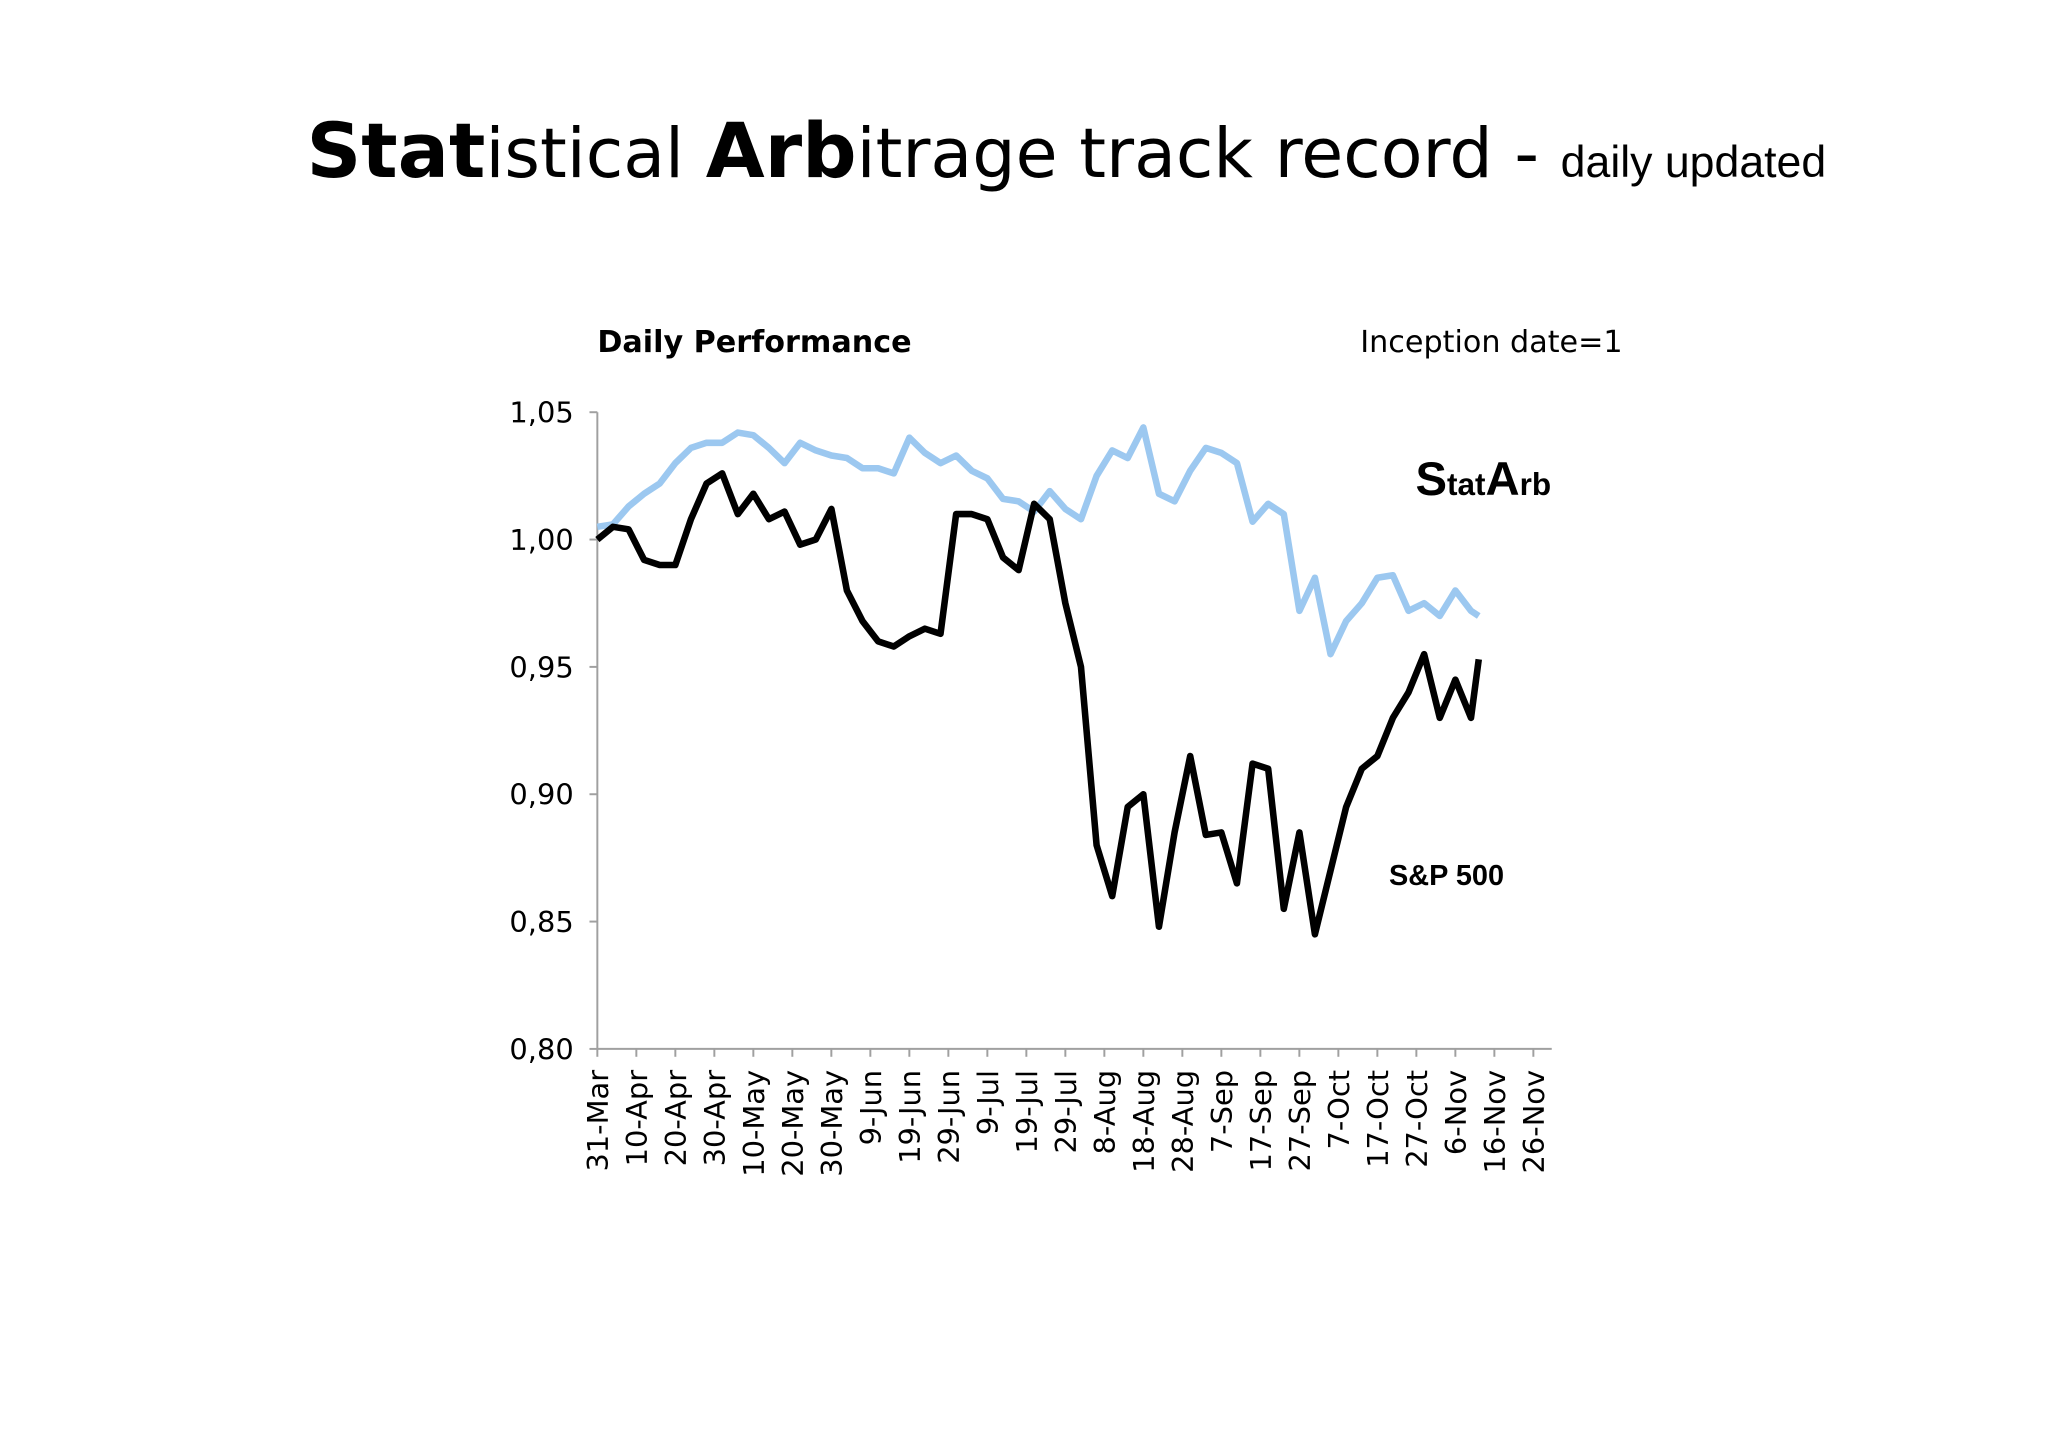 Image resolution: width=2048 pixels, height=1448 pixels. What do you see at coordinates (1144, 1121) in the screenshot?
I see `x-tick-label: 18-Aug` at bounding box center [1144, 1121].